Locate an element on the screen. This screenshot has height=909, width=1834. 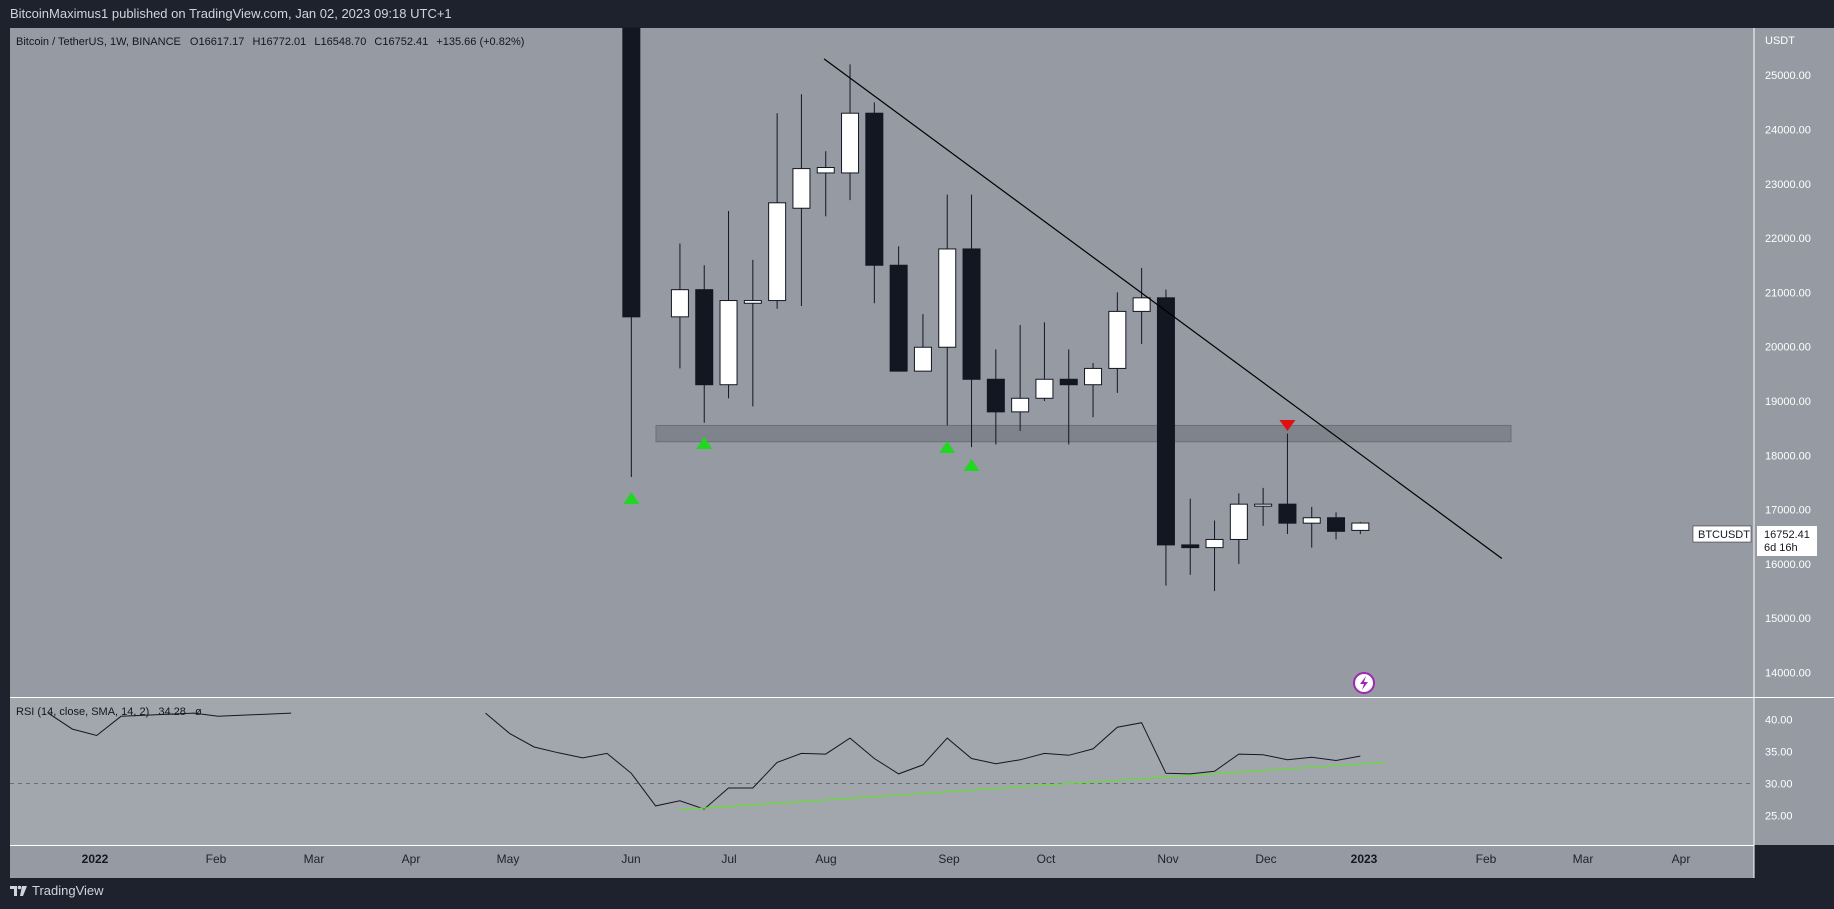
tradingview-brand: TradingView is located at coordinates (68, 890).